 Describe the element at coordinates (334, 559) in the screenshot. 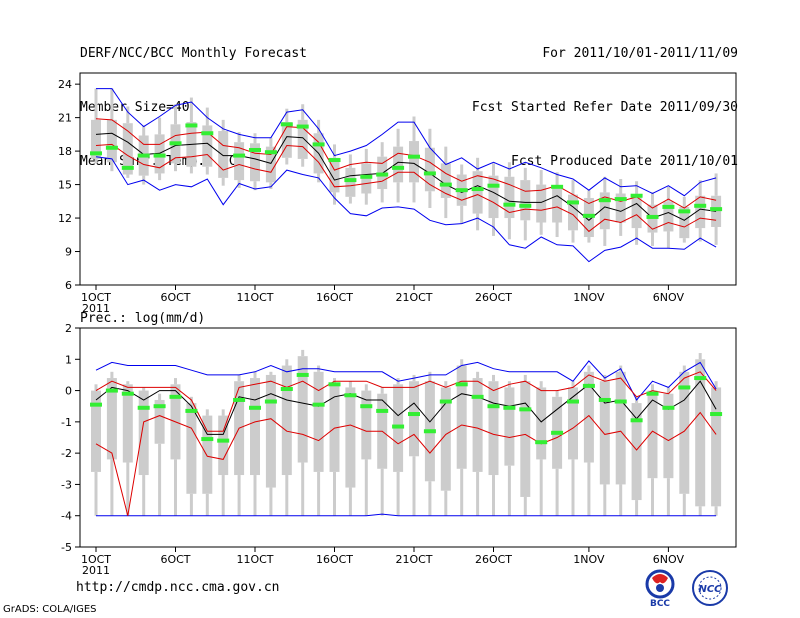

I see `x-tick-label: 16OCT` at that location.